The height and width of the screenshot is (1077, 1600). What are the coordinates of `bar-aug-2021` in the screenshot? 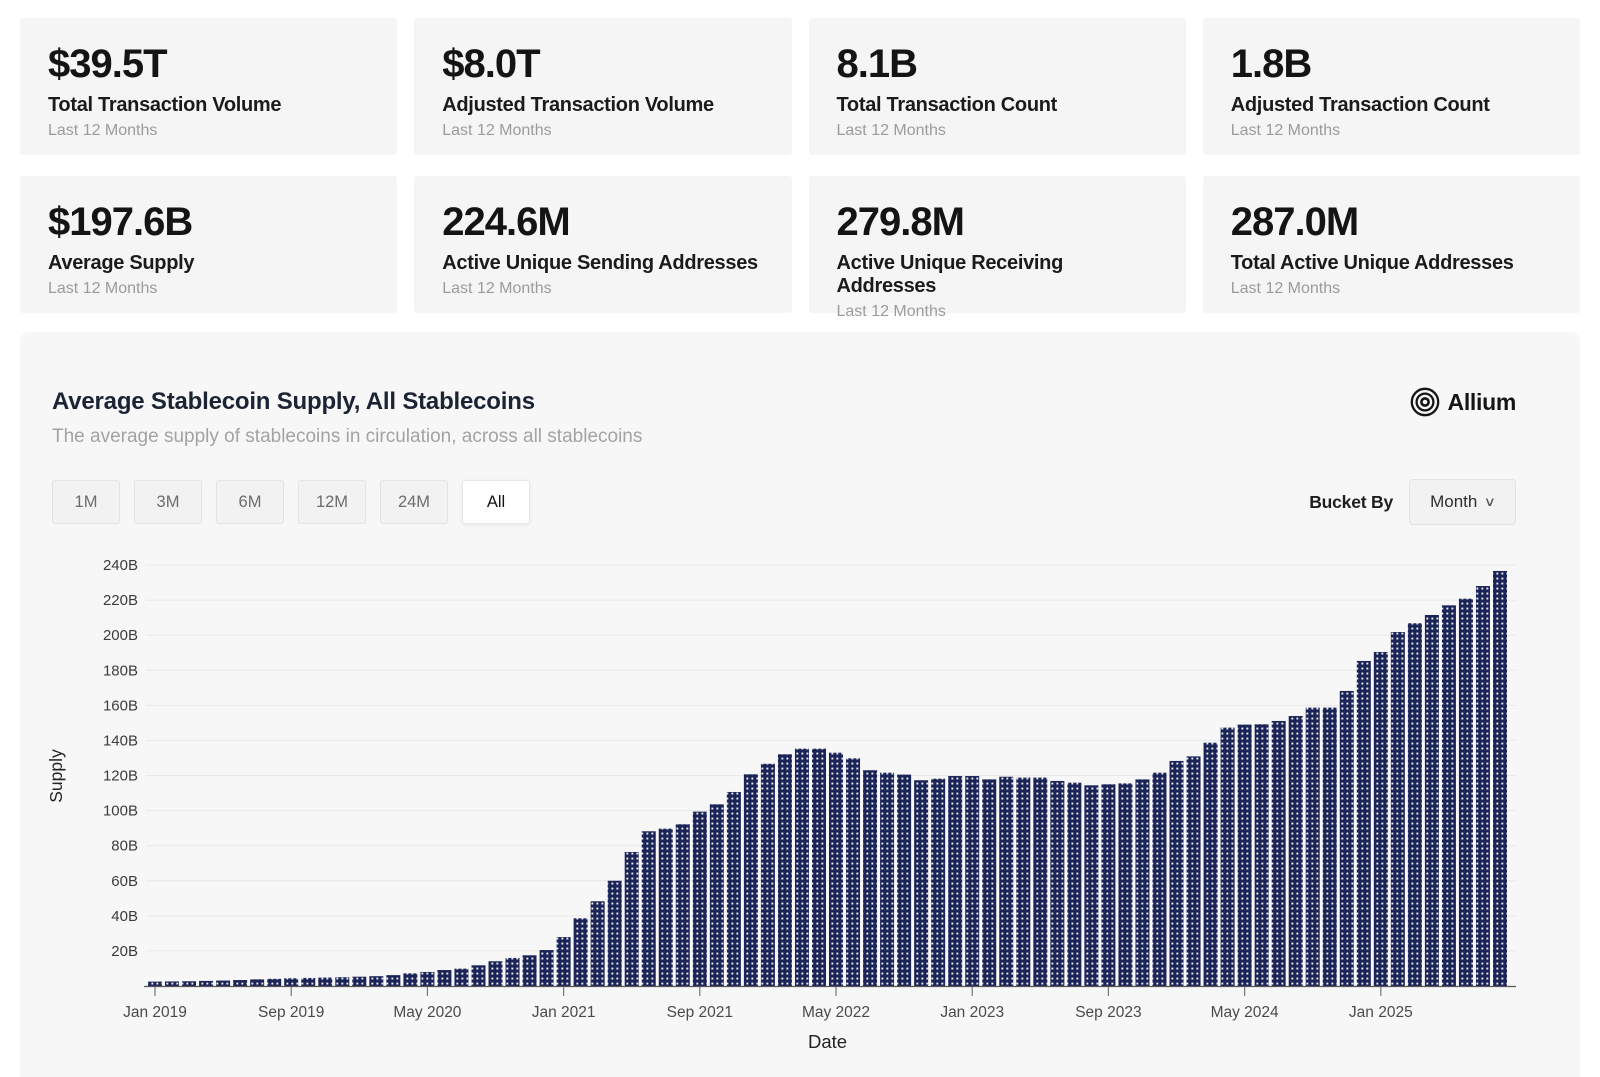 It's located at (682, 905).